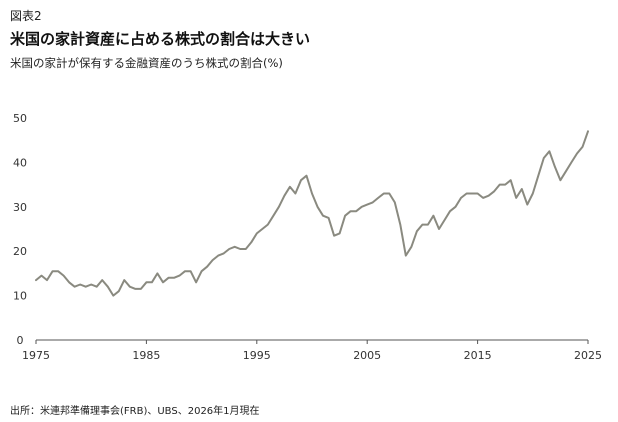  Describe the element at coordinates (36, 355) in the screenshot. I see `x-tick-label: 1975` at that location.